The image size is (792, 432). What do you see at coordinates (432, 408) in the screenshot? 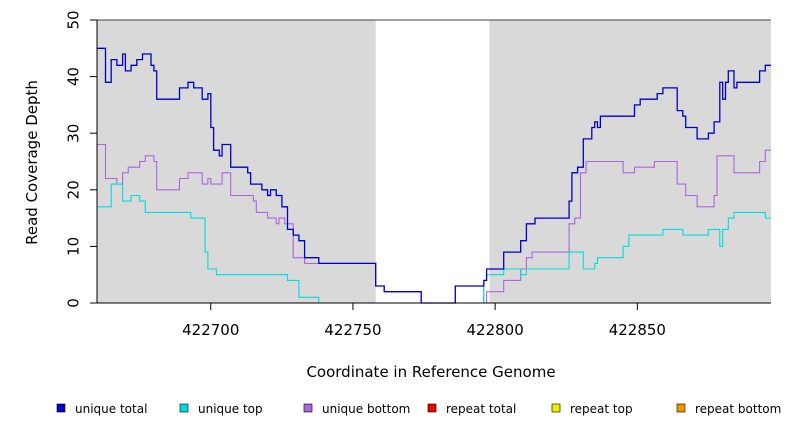
I see `legend-swatch-repeat-total` at bounding box center [432, 408].